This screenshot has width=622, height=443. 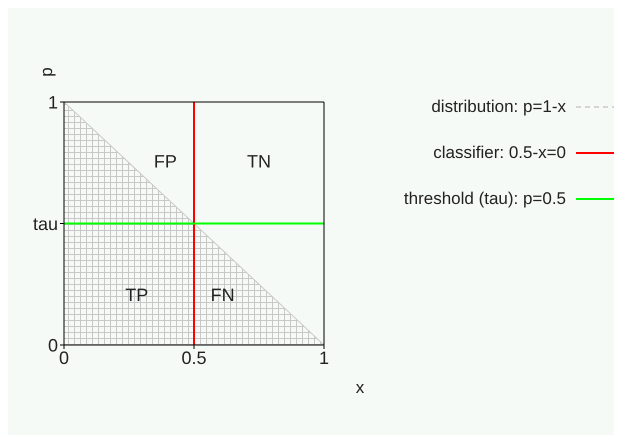 What do you see at coordinates (46, 72) in the screenshot?
I see `y-axis-title: p` at bounding box center [46, 72].